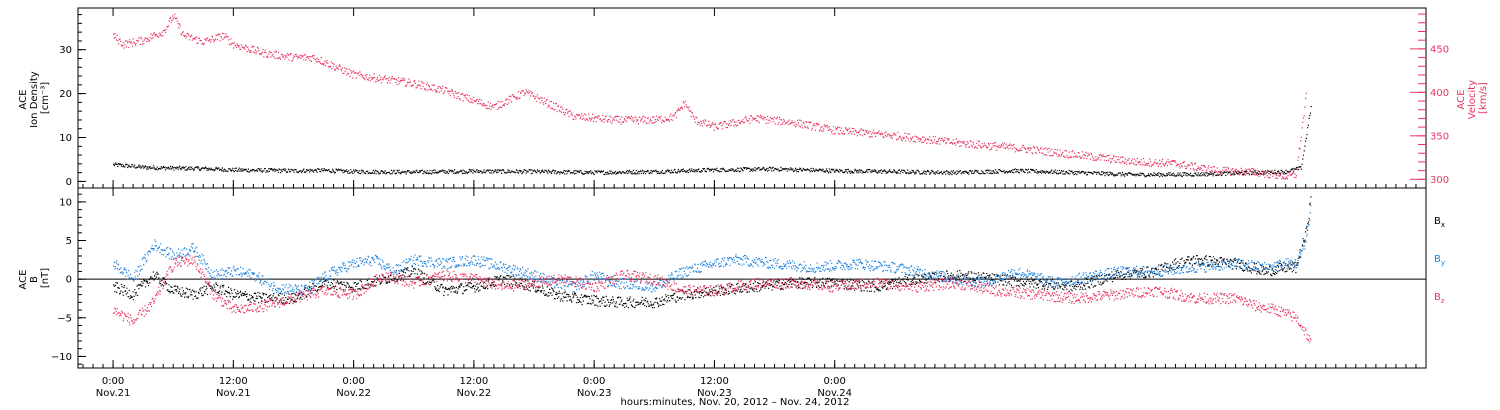  What do you see at coordinates (34, 98) in the screenshot?
I see `density-axis-title: ACE Ion Density [cm⁻³]` at bounding box center [34, 98].